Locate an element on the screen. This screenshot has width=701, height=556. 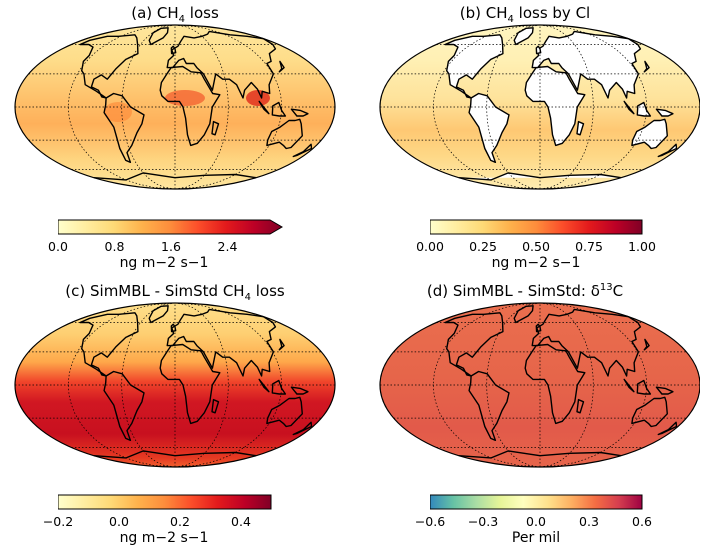
coastlines is located at coordinates (196, 382).